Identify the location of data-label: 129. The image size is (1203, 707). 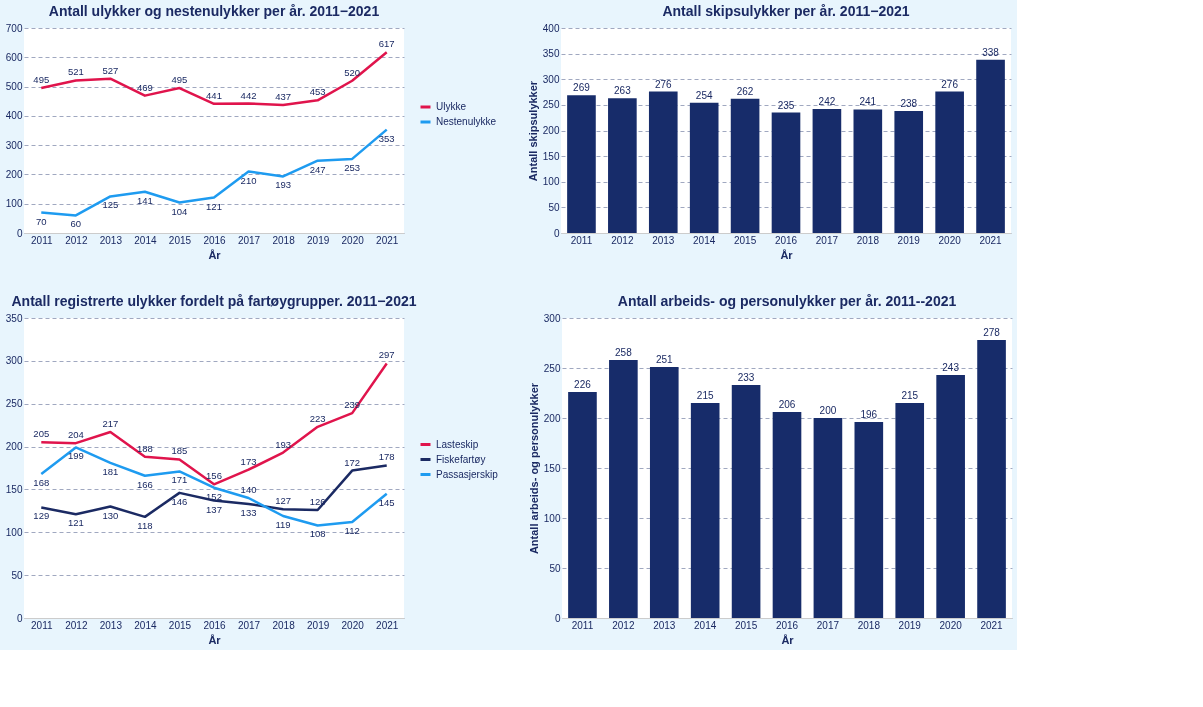
(41, 516).